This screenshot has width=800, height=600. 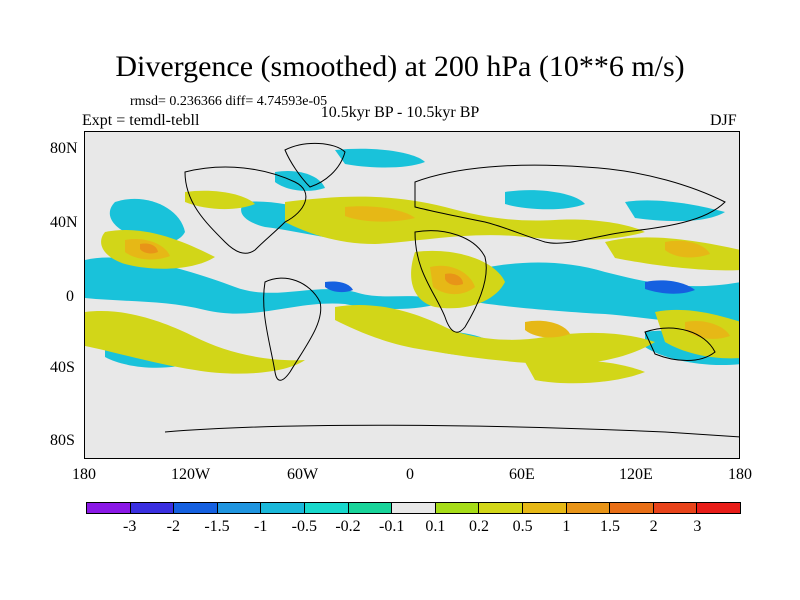 I want to click on colorbar-label: 0.5, so click(x=522, y=526).